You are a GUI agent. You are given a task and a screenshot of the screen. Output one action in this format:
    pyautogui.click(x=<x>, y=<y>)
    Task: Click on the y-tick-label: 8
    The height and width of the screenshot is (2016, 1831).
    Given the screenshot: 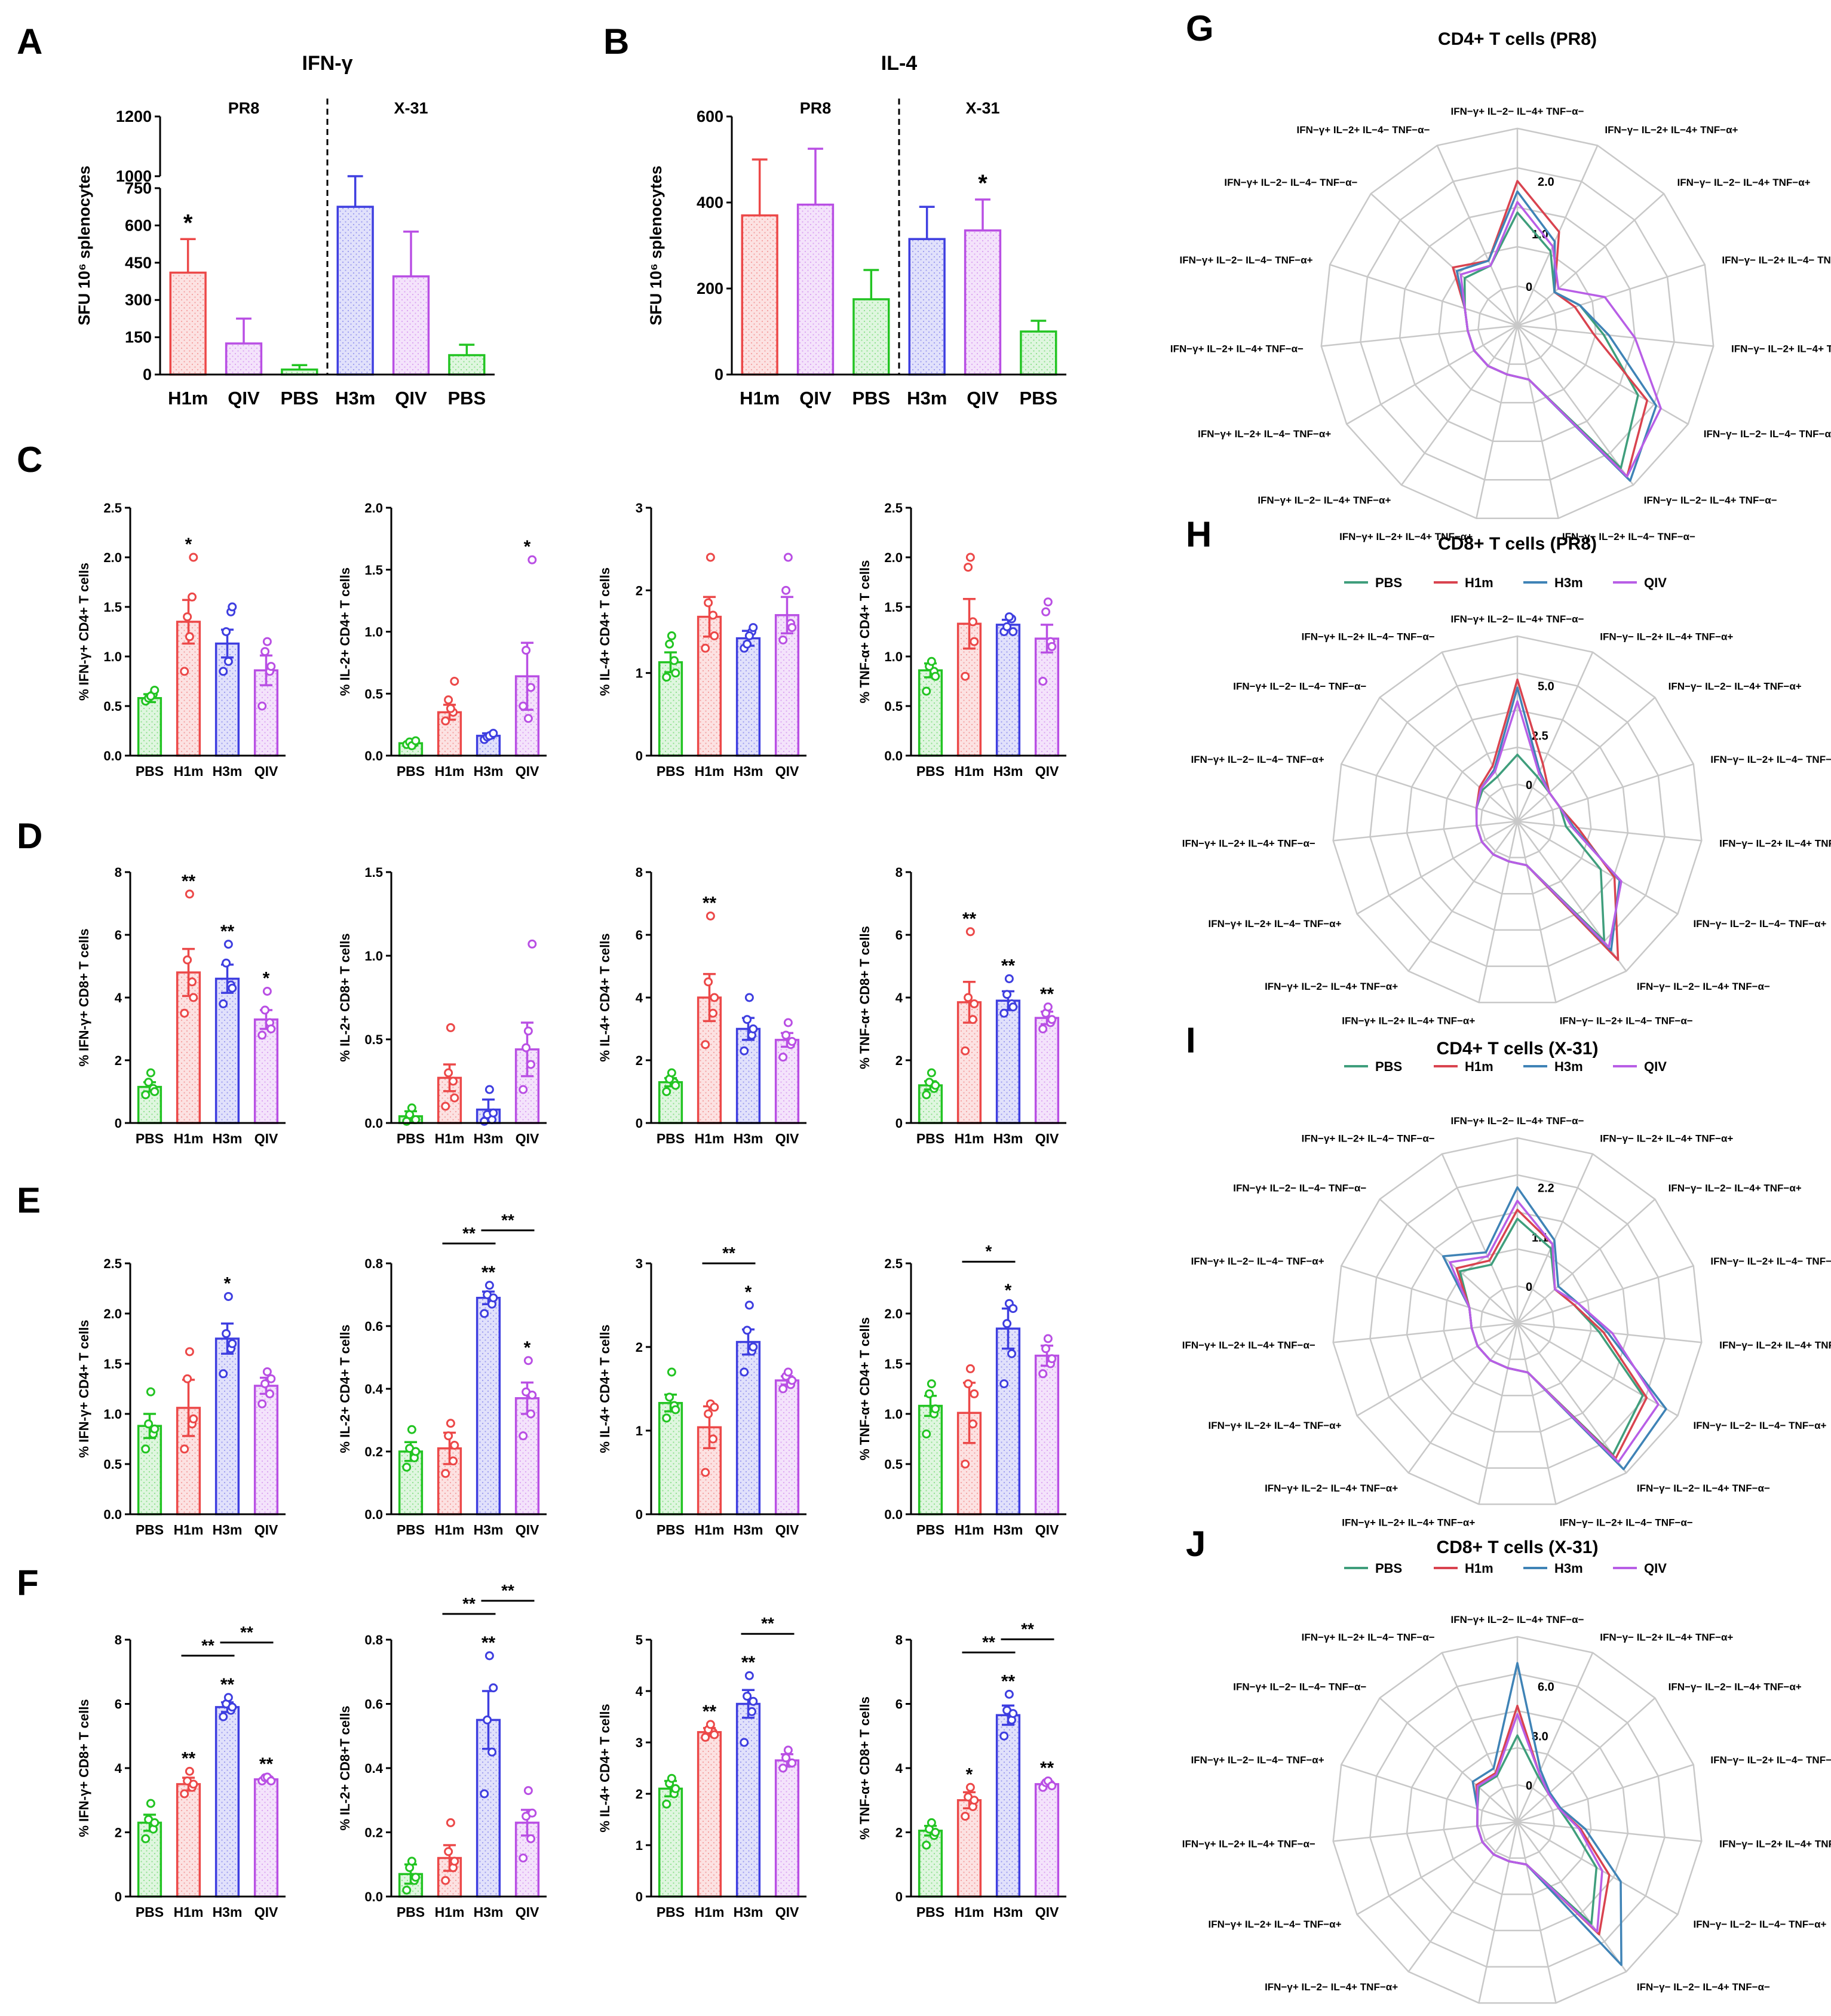 What is the action you would take?
    pyautogui.click(x=899, y=872)
    